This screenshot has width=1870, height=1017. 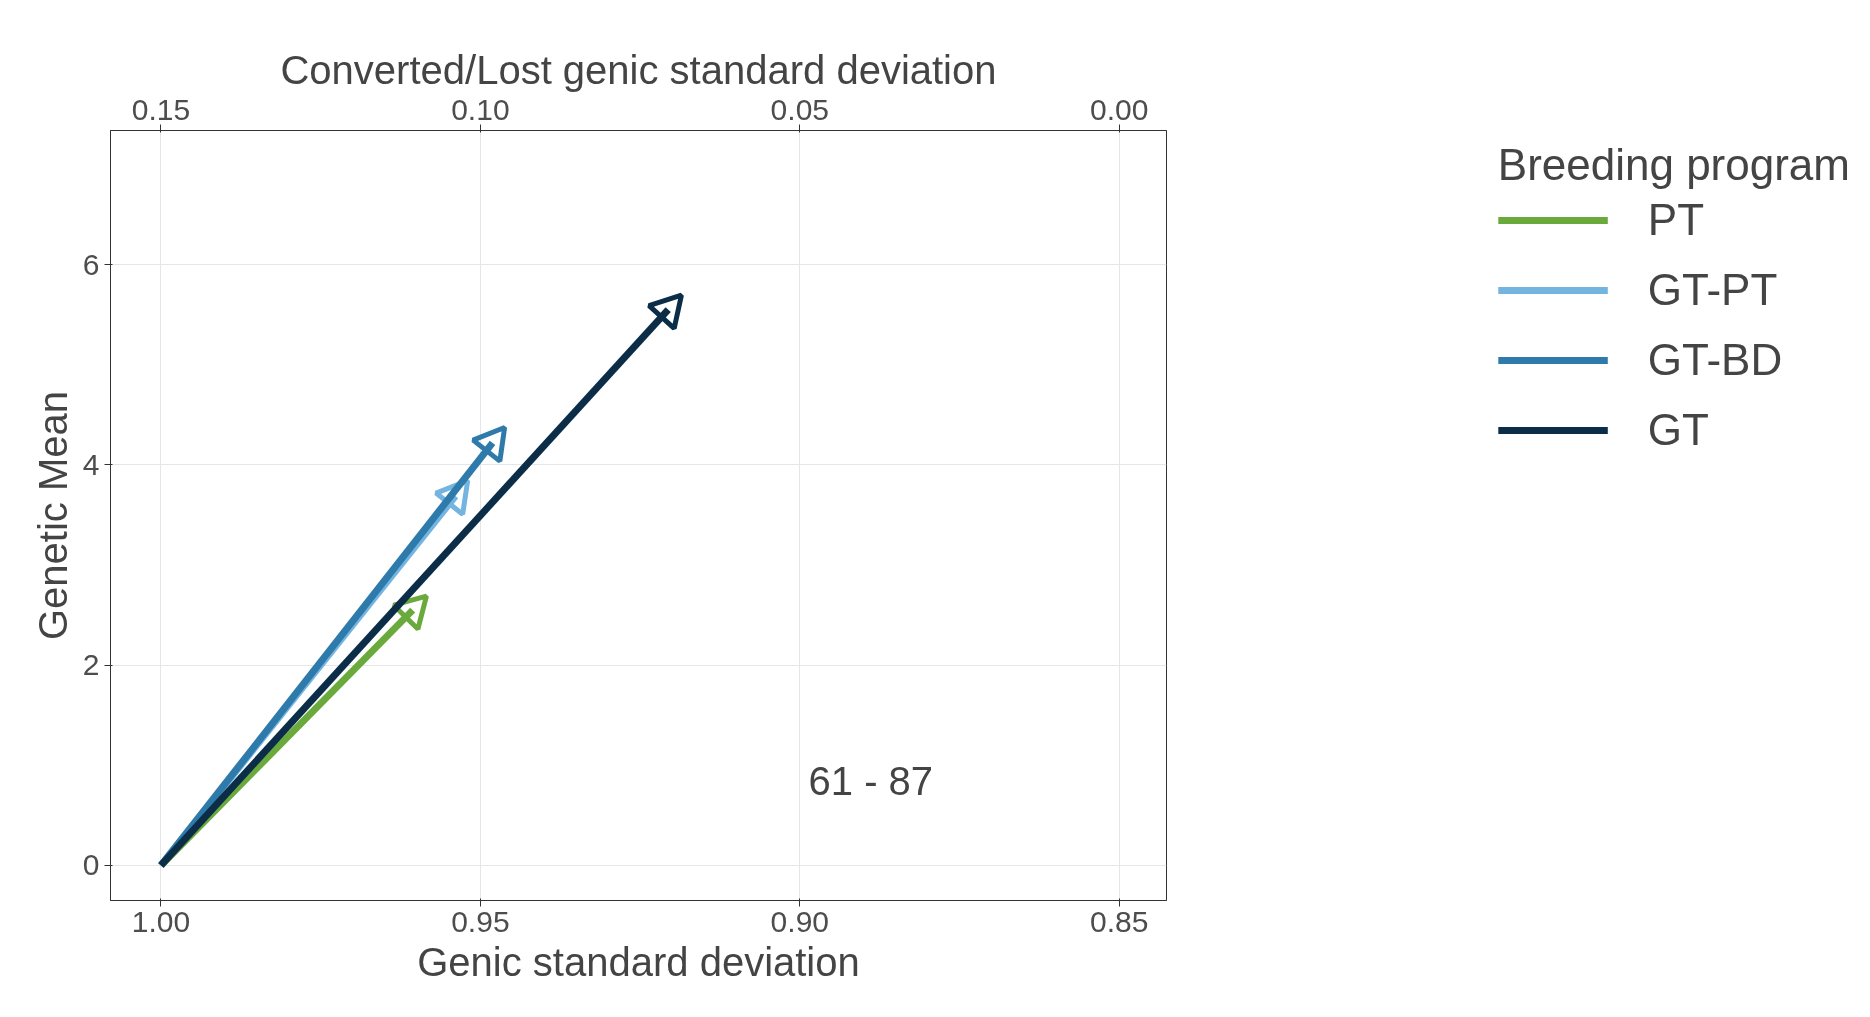 I want to click on y-tick-label: 4, so click(x=91, y=464).